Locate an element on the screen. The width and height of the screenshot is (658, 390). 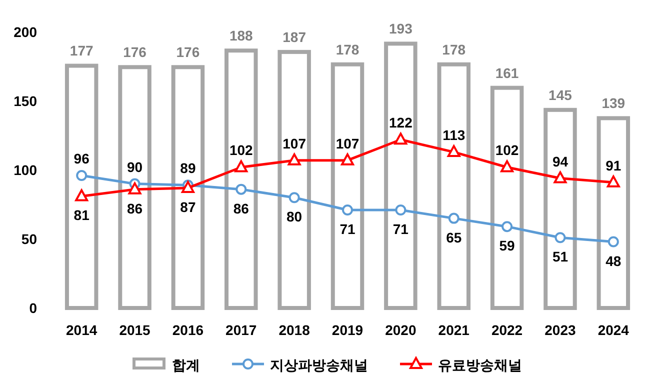
x-tick-label: 2023 is located at coordinates (560, 330).